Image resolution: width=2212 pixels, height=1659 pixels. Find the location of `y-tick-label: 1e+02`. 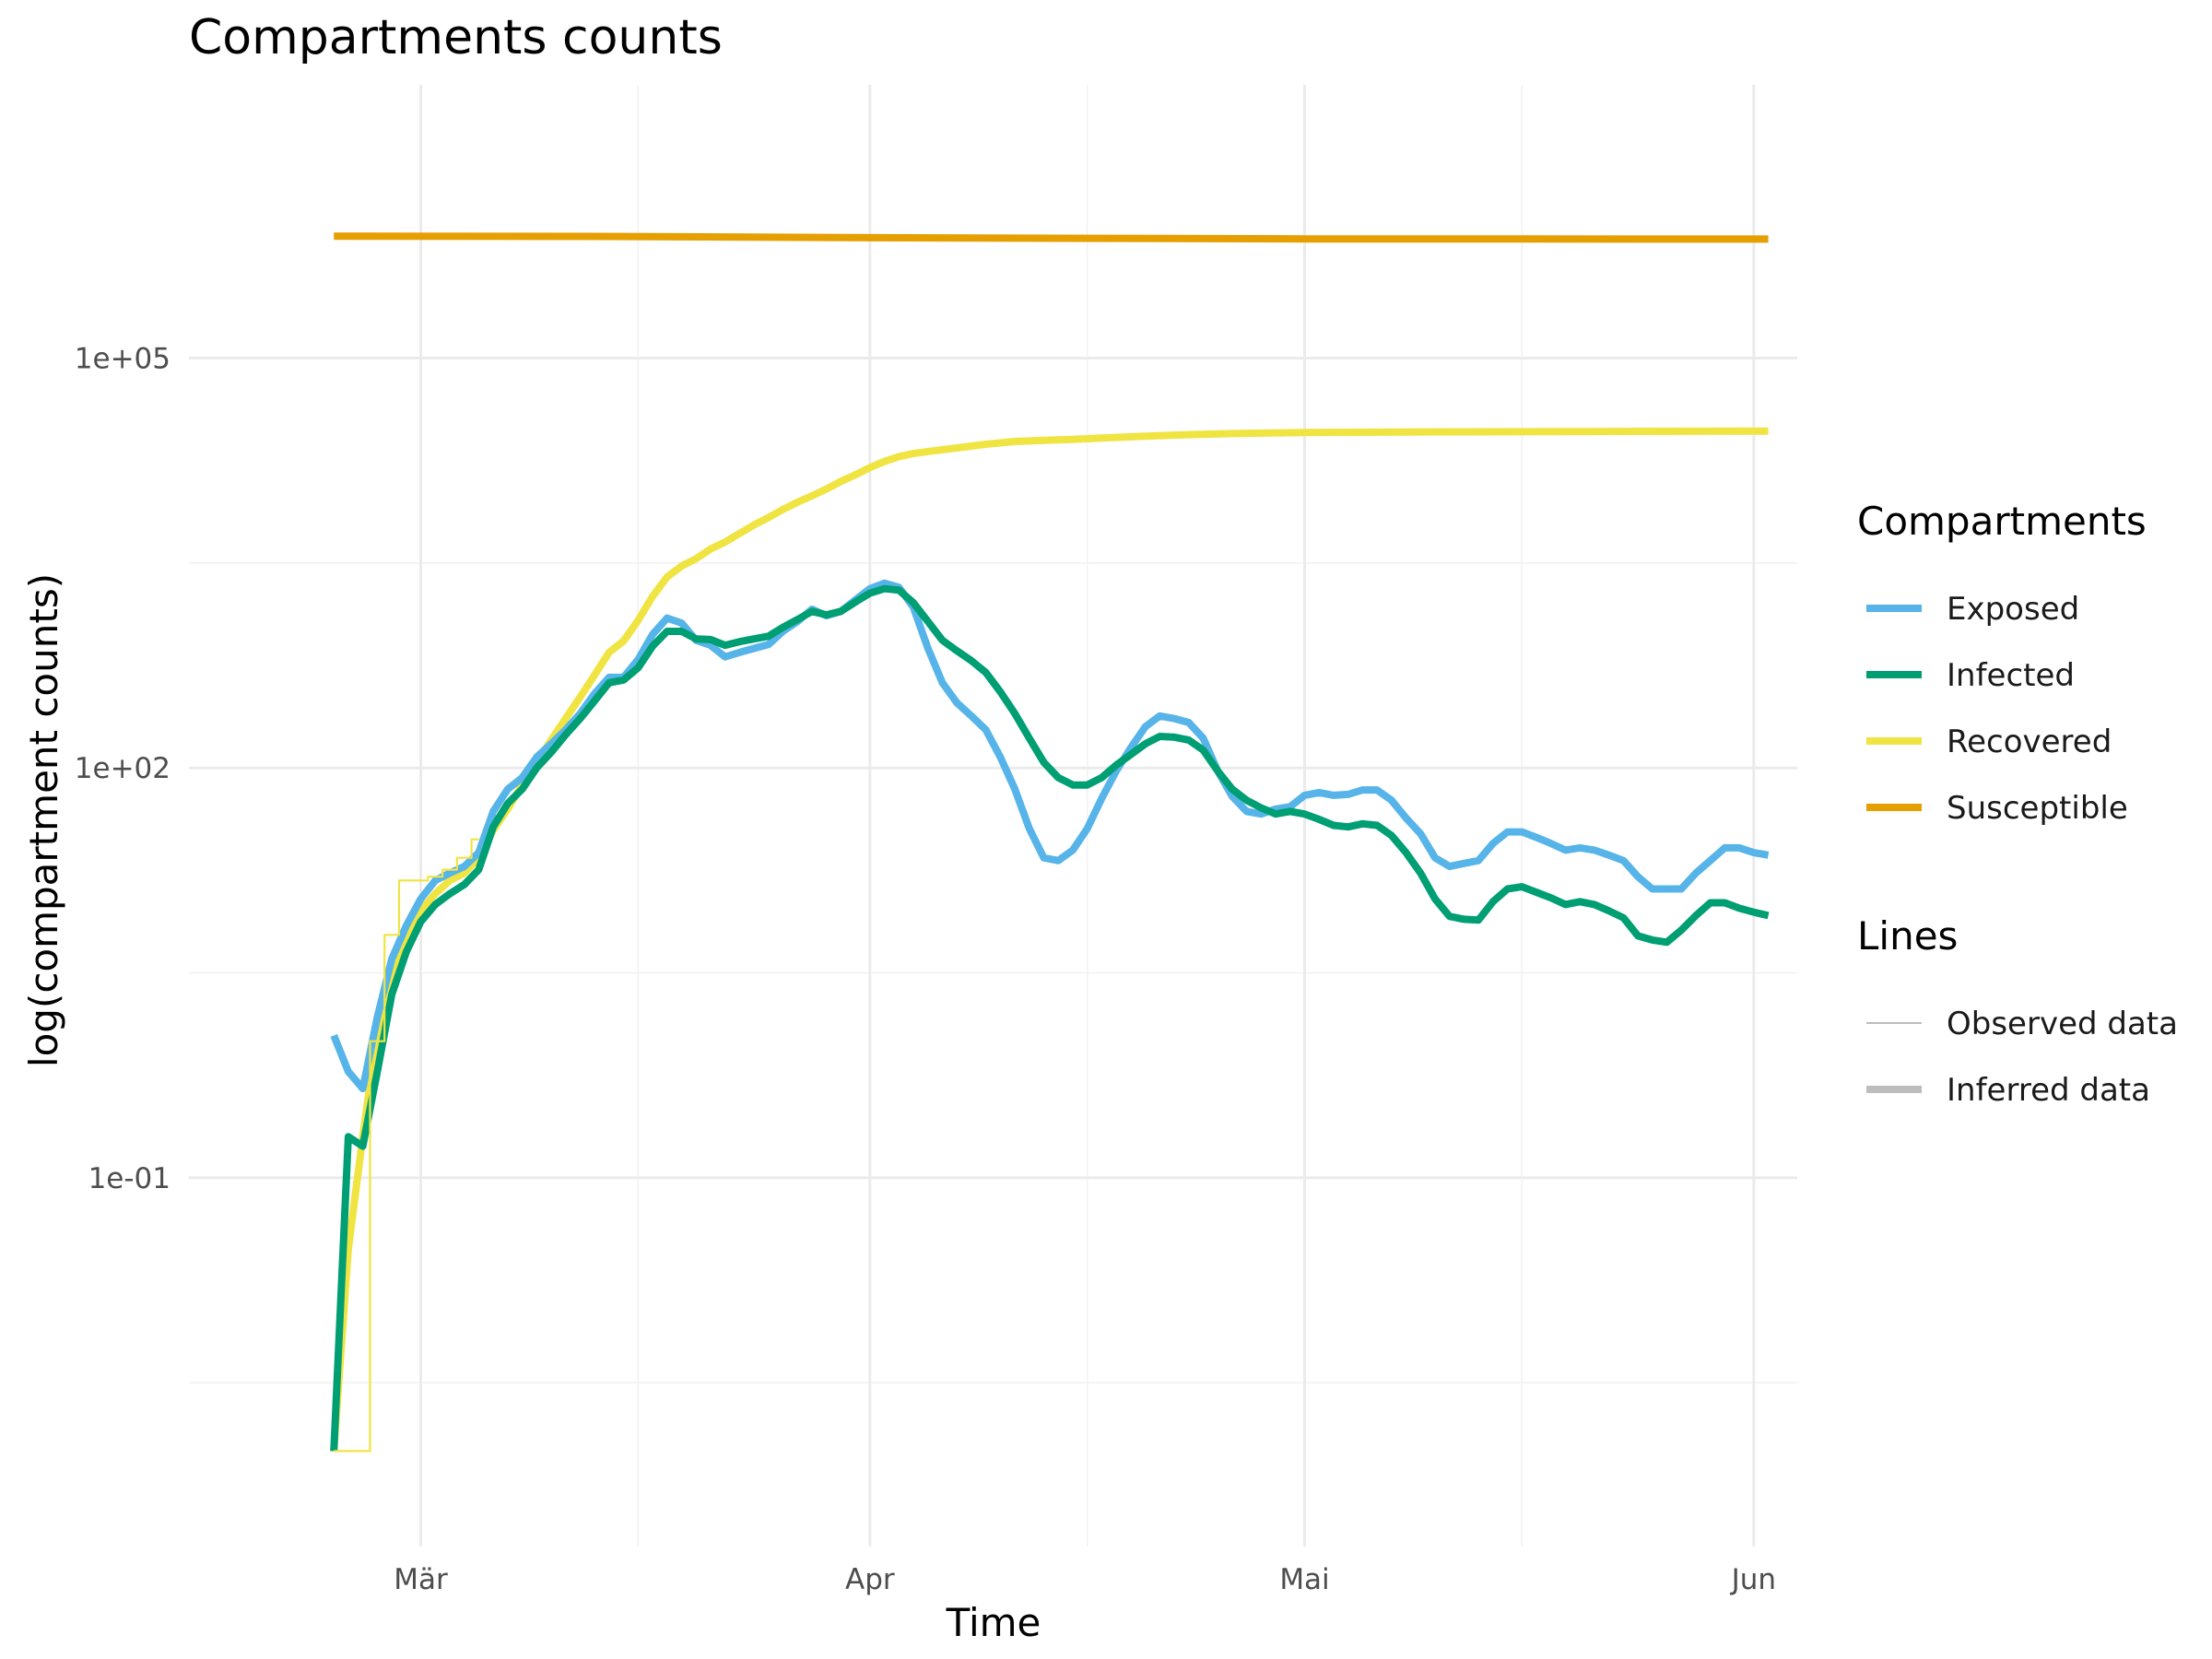

y-tick-label: 1e+02 is located at coordinates (123, 768).